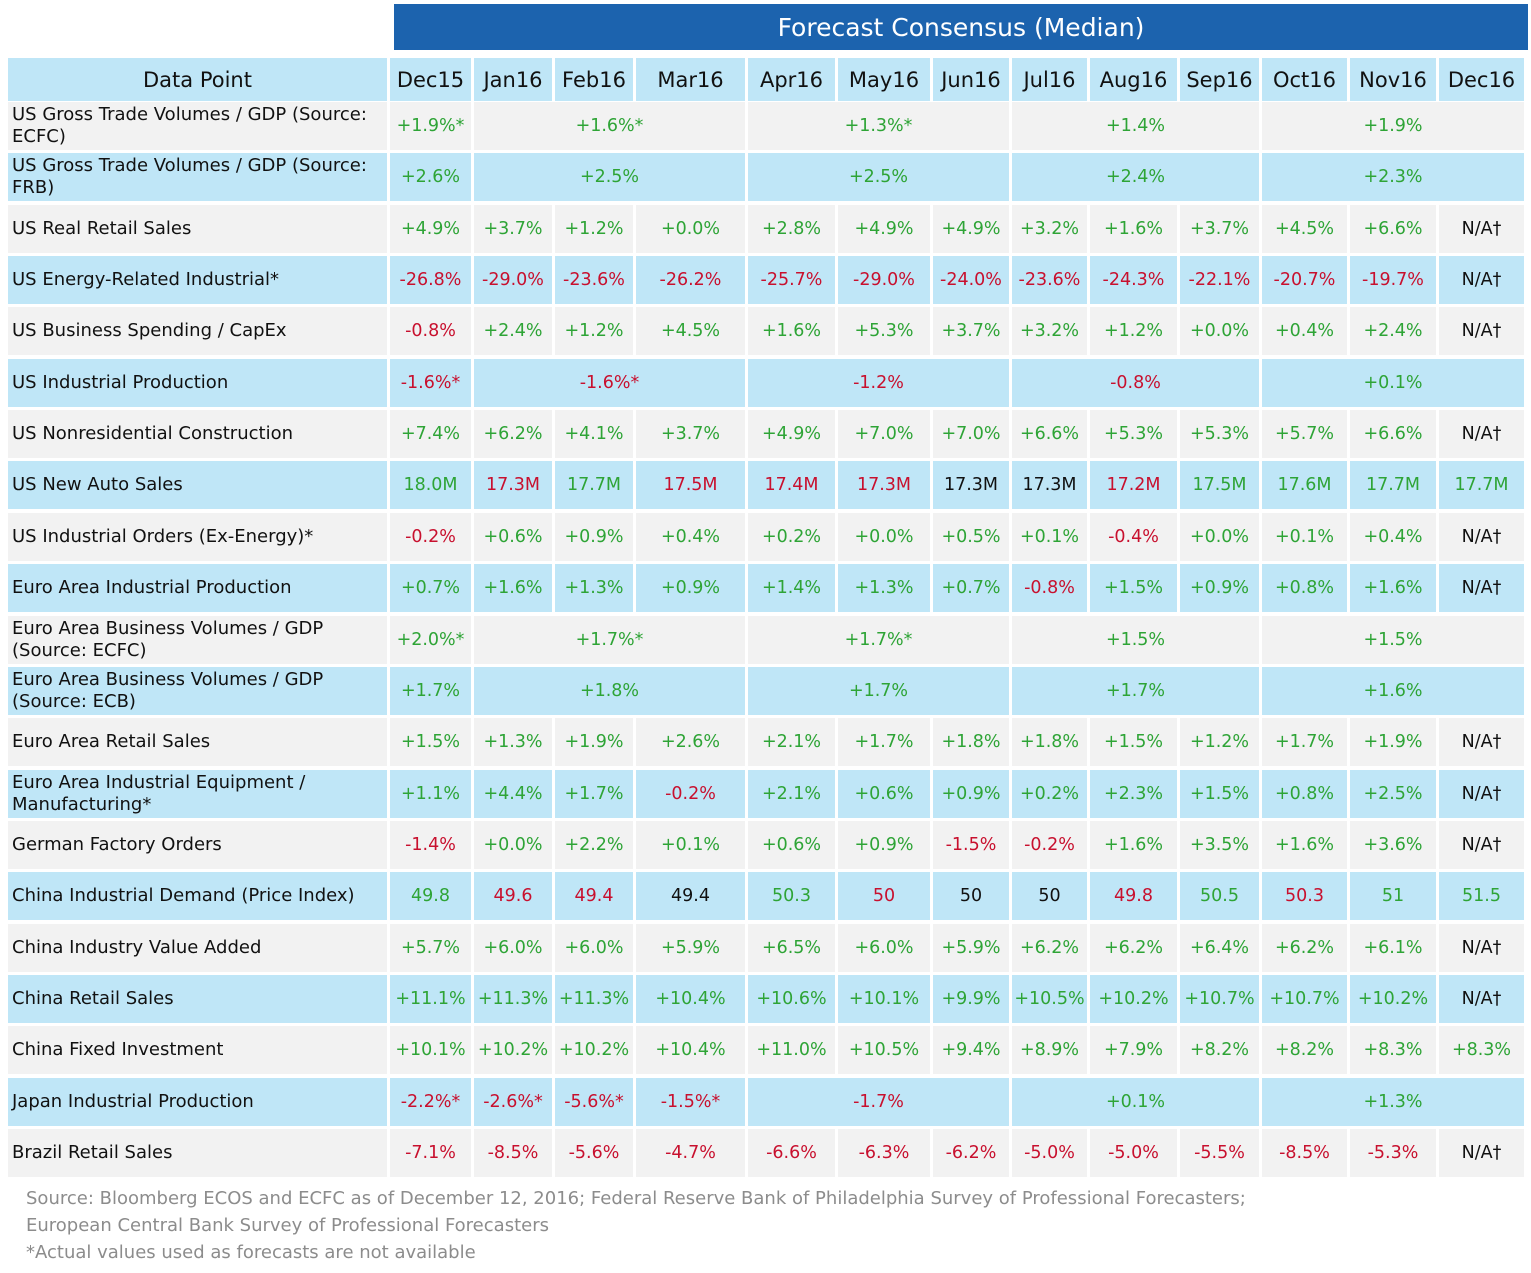 The image size is (1531, 1273). What do you see at coordinates (513, 79) in the screenshot?
I see `header-col-jan16: Jan16` at bounding box center [513, 79].